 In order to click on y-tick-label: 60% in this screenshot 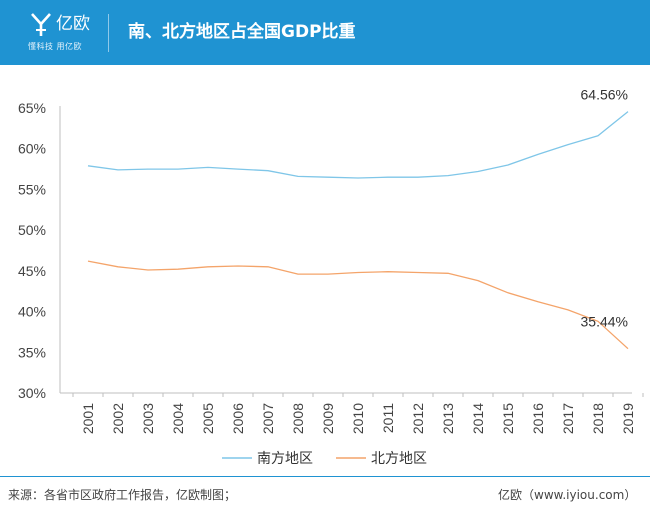, I will do `click(32, 149)`.